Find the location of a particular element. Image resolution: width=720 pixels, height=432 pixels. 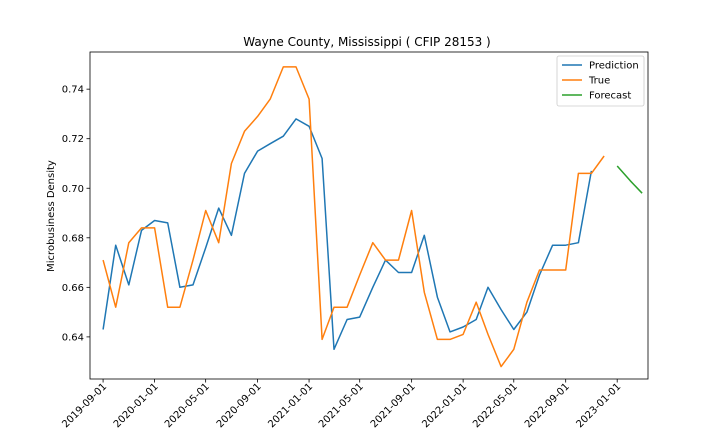

x-tick-label: 2022-09-01 is located at coordinates (547, 405).